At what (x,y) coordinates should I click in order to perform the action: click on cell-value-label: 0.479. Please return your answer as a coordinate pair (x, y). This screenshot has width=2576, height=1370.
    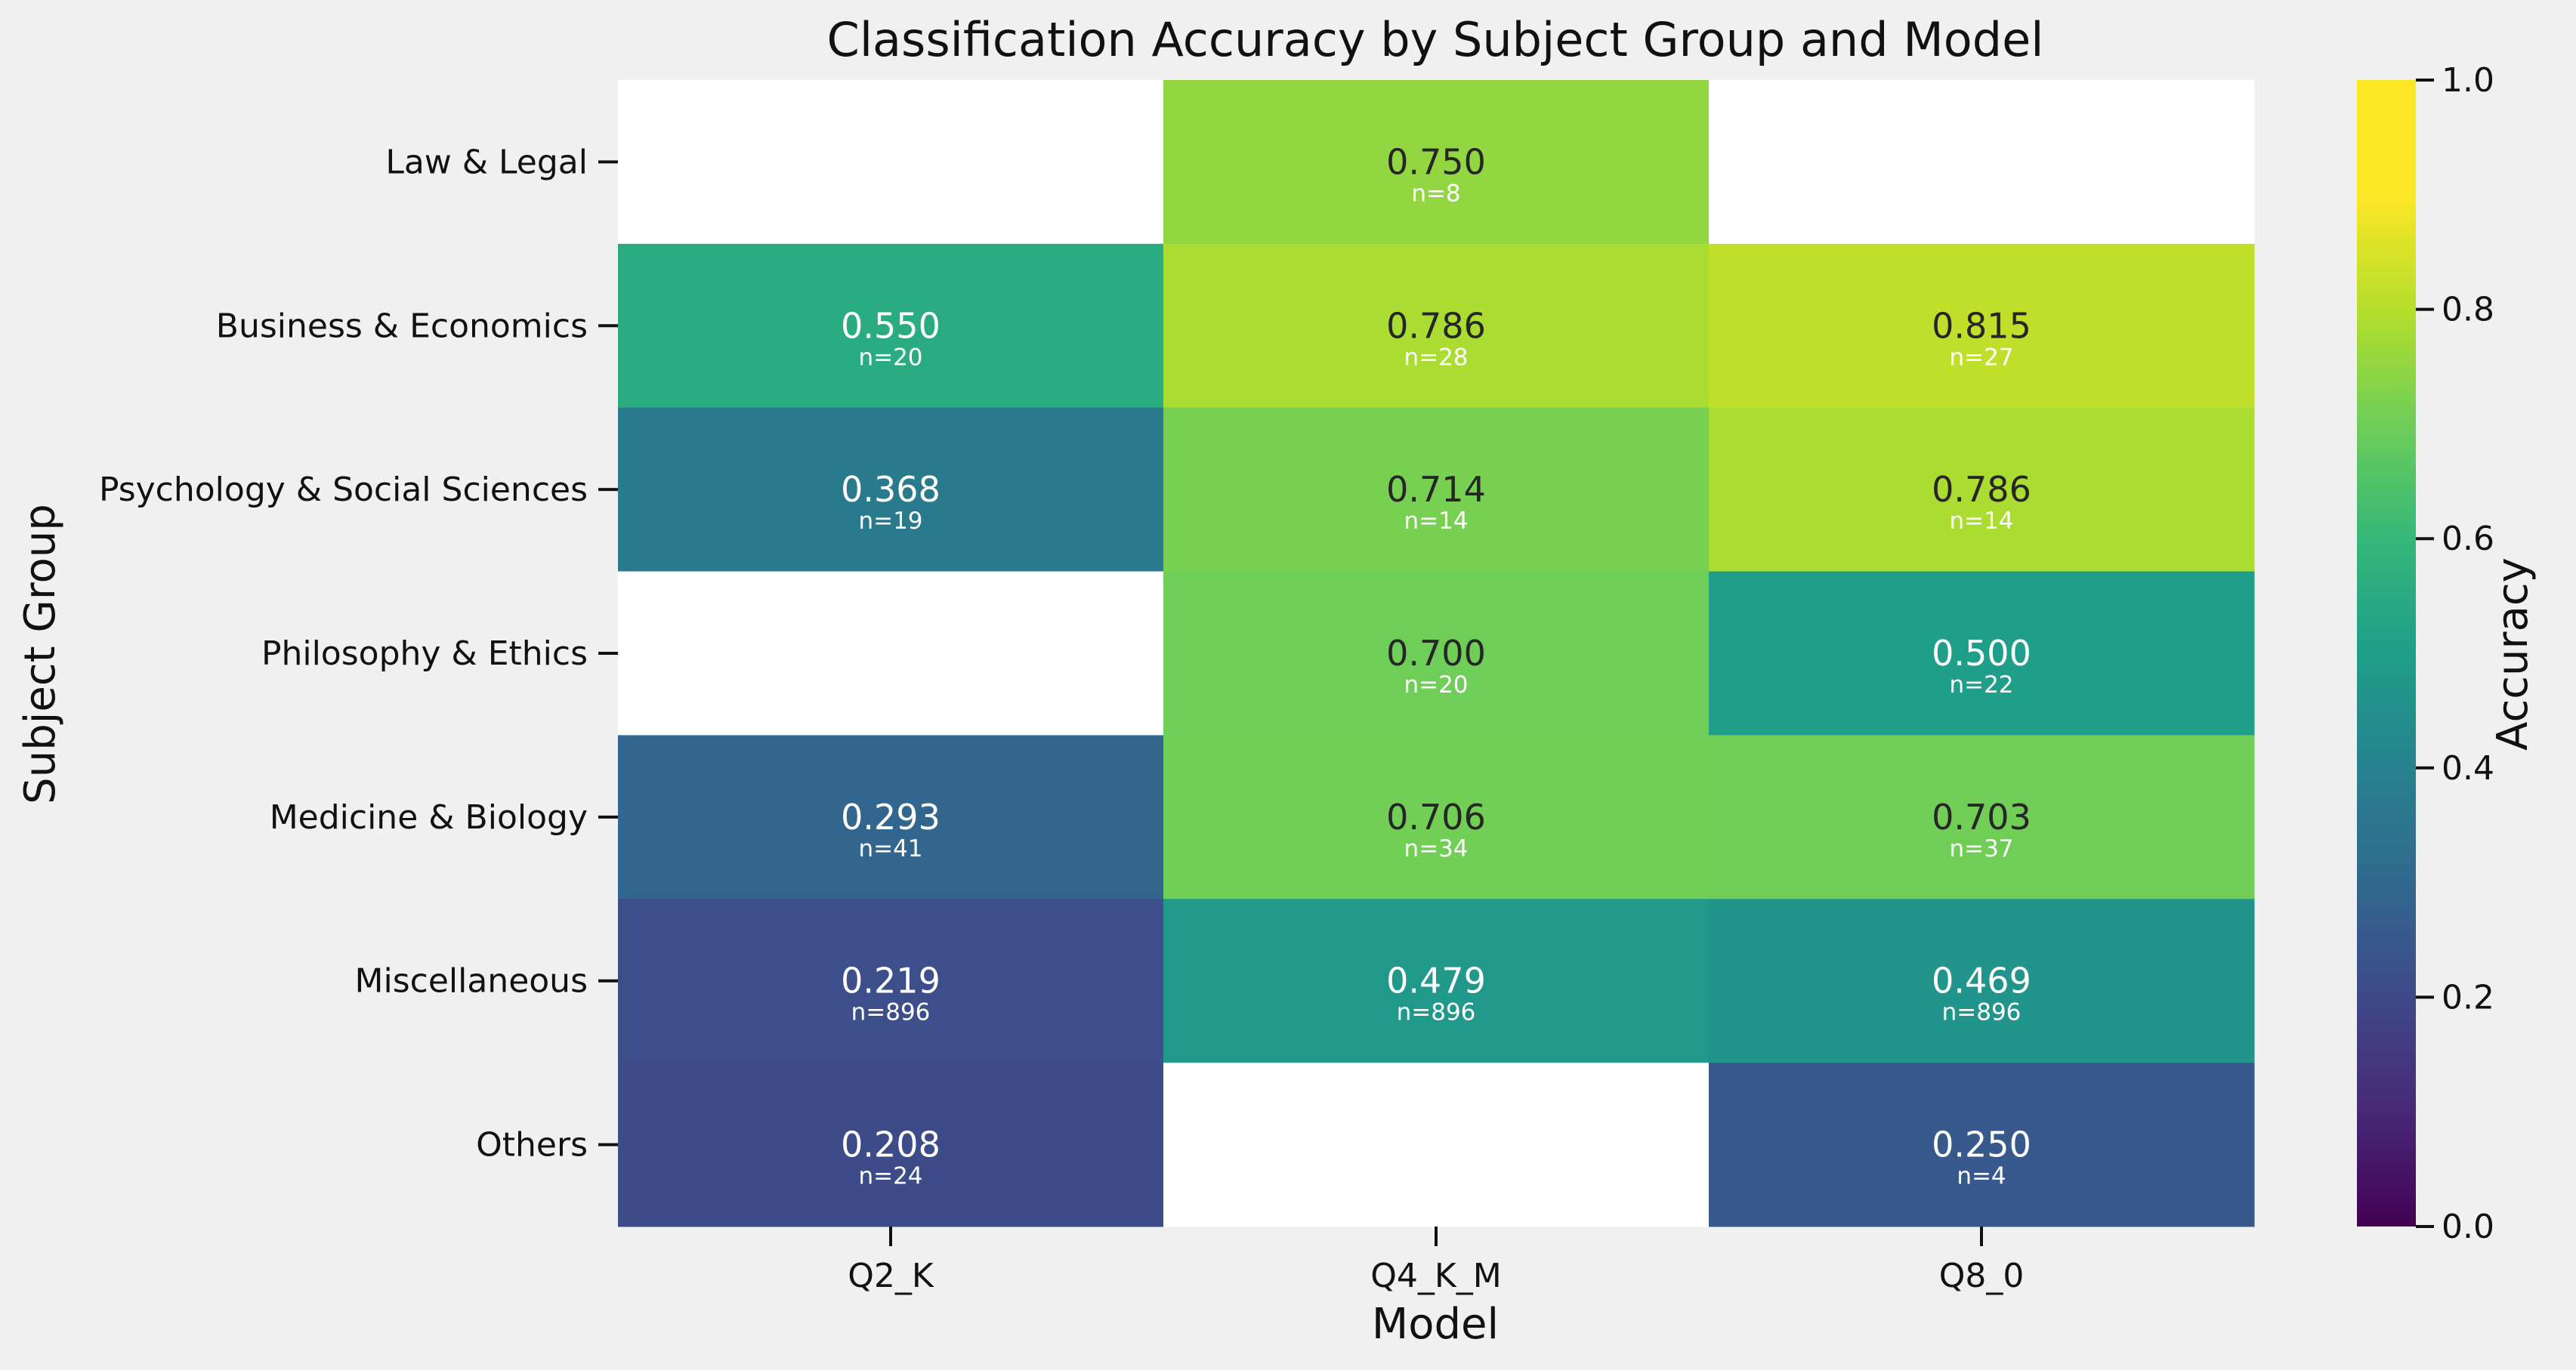
    Looking at the image, I should click on (1436, 981).